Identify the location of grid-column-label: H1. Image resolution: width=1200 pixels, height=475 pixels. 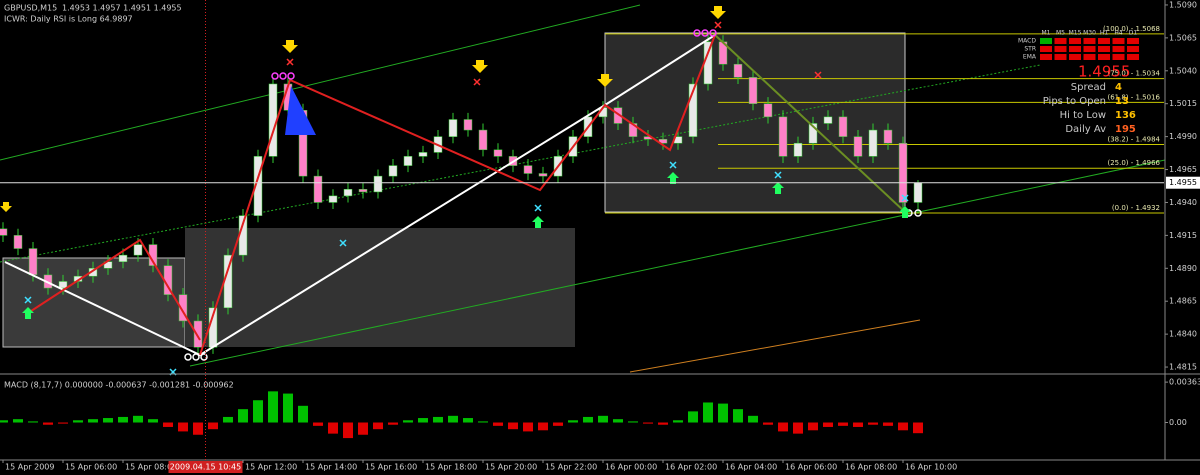
(1104, 33).